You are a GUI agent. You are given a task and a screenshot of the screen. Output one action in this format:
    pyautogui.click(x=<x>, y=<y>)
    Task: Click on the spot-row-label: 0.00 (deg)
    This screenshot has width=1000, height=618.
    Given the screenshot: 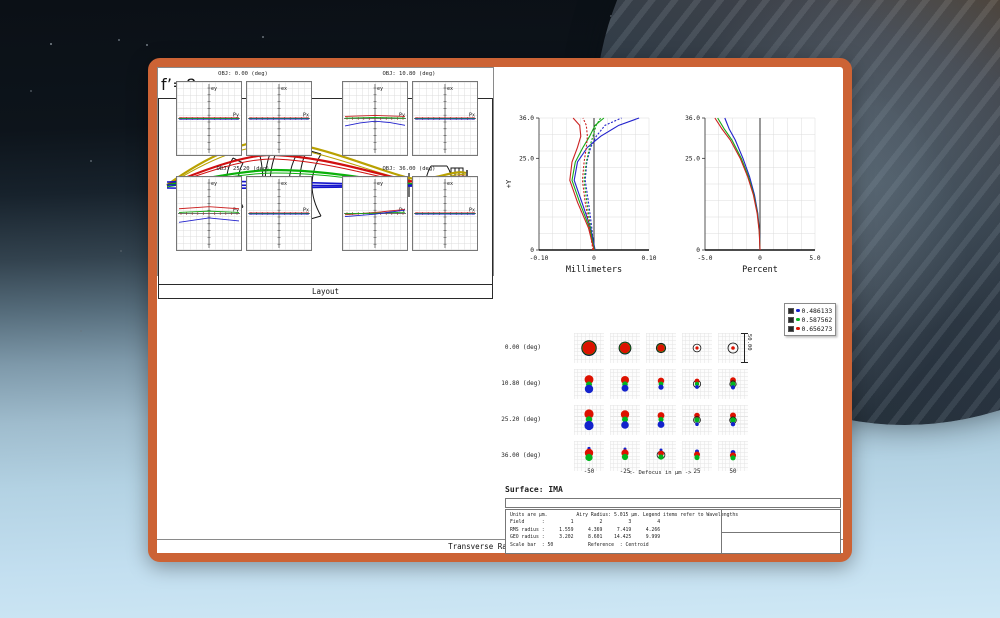 What is the action you would take?
    pyautogui.click(x=522, y=347)
    